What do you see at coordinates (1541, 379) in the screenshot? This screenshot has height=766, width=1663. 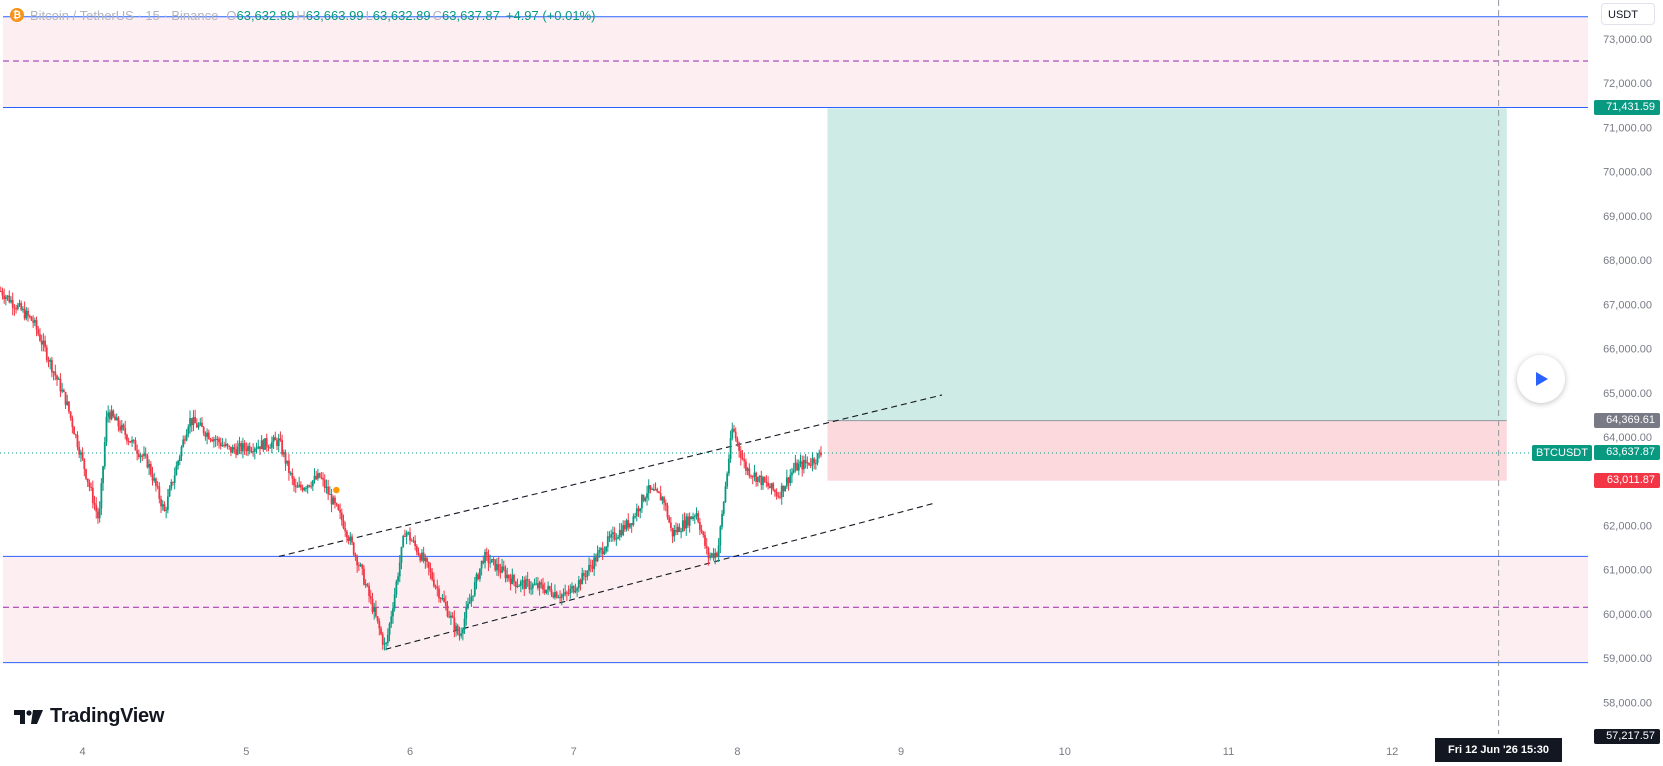 I see `replay-button` at bounding box center [1541, 379].